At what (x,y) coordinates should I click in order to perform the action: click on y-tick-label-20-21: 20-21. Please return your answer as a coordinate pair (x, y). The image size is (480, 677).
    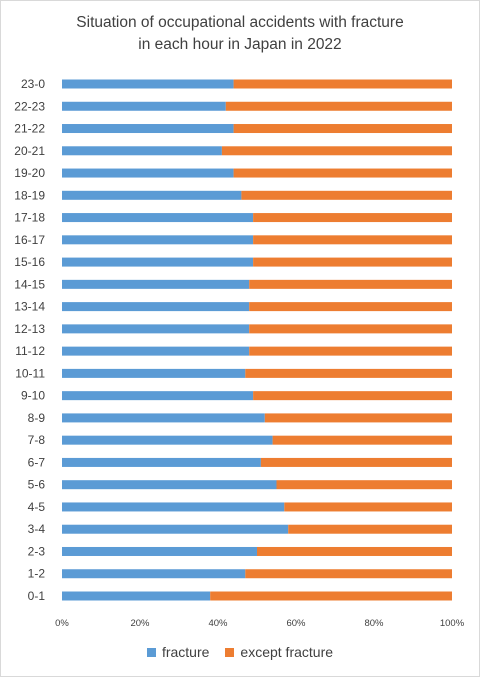
    Looking at the image, I should click on (29, 151).